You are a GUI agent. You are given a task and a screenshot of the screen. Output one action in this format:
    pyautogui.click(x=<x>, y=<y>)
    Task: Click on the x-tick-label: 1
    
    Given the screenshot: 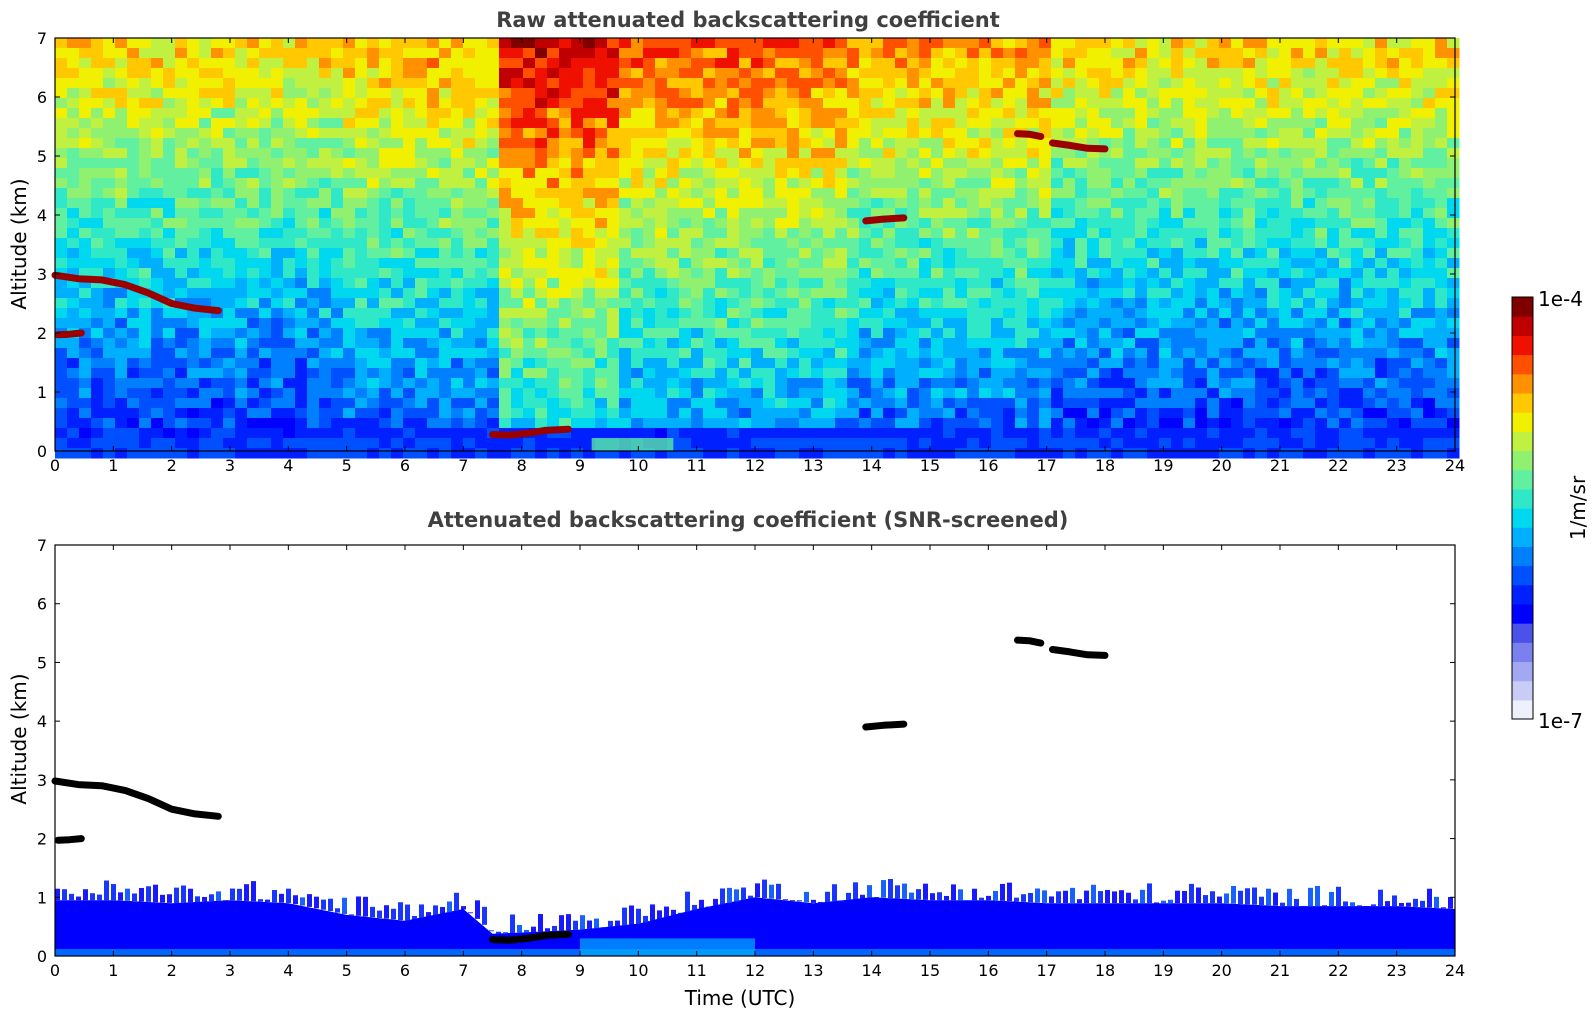 What is the action you would take?
    pyautogui.click(x=113, y=465)
    